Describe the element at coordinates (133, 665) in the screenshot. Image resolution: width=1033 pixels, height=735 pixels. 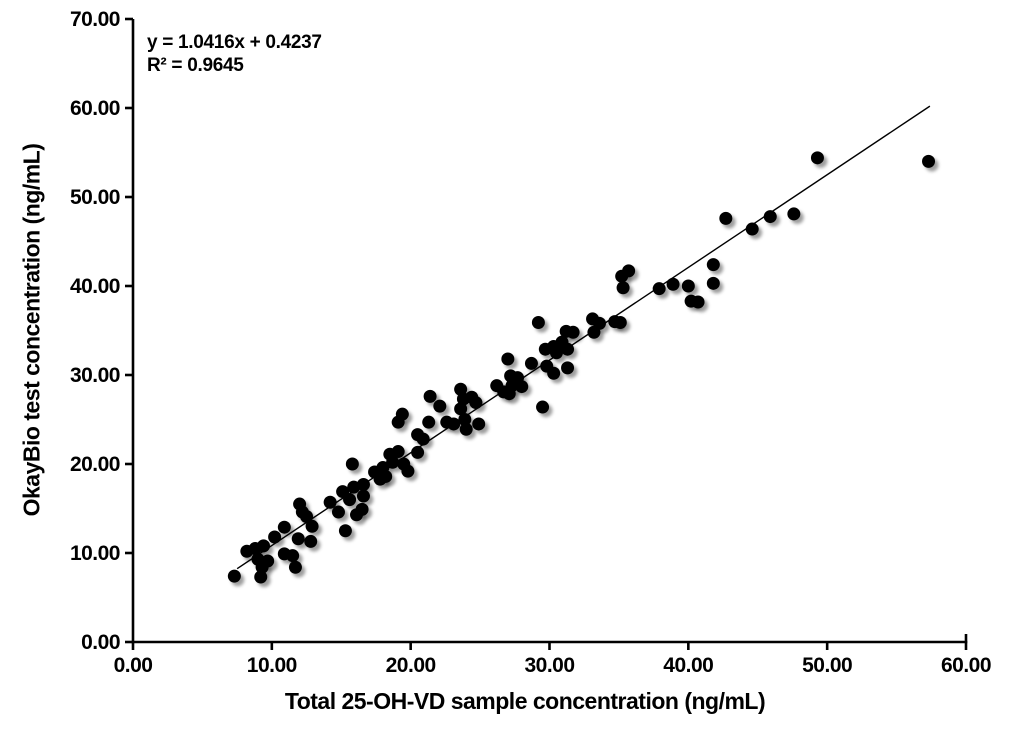
I see `x-tick-label: 0.00` at that location.